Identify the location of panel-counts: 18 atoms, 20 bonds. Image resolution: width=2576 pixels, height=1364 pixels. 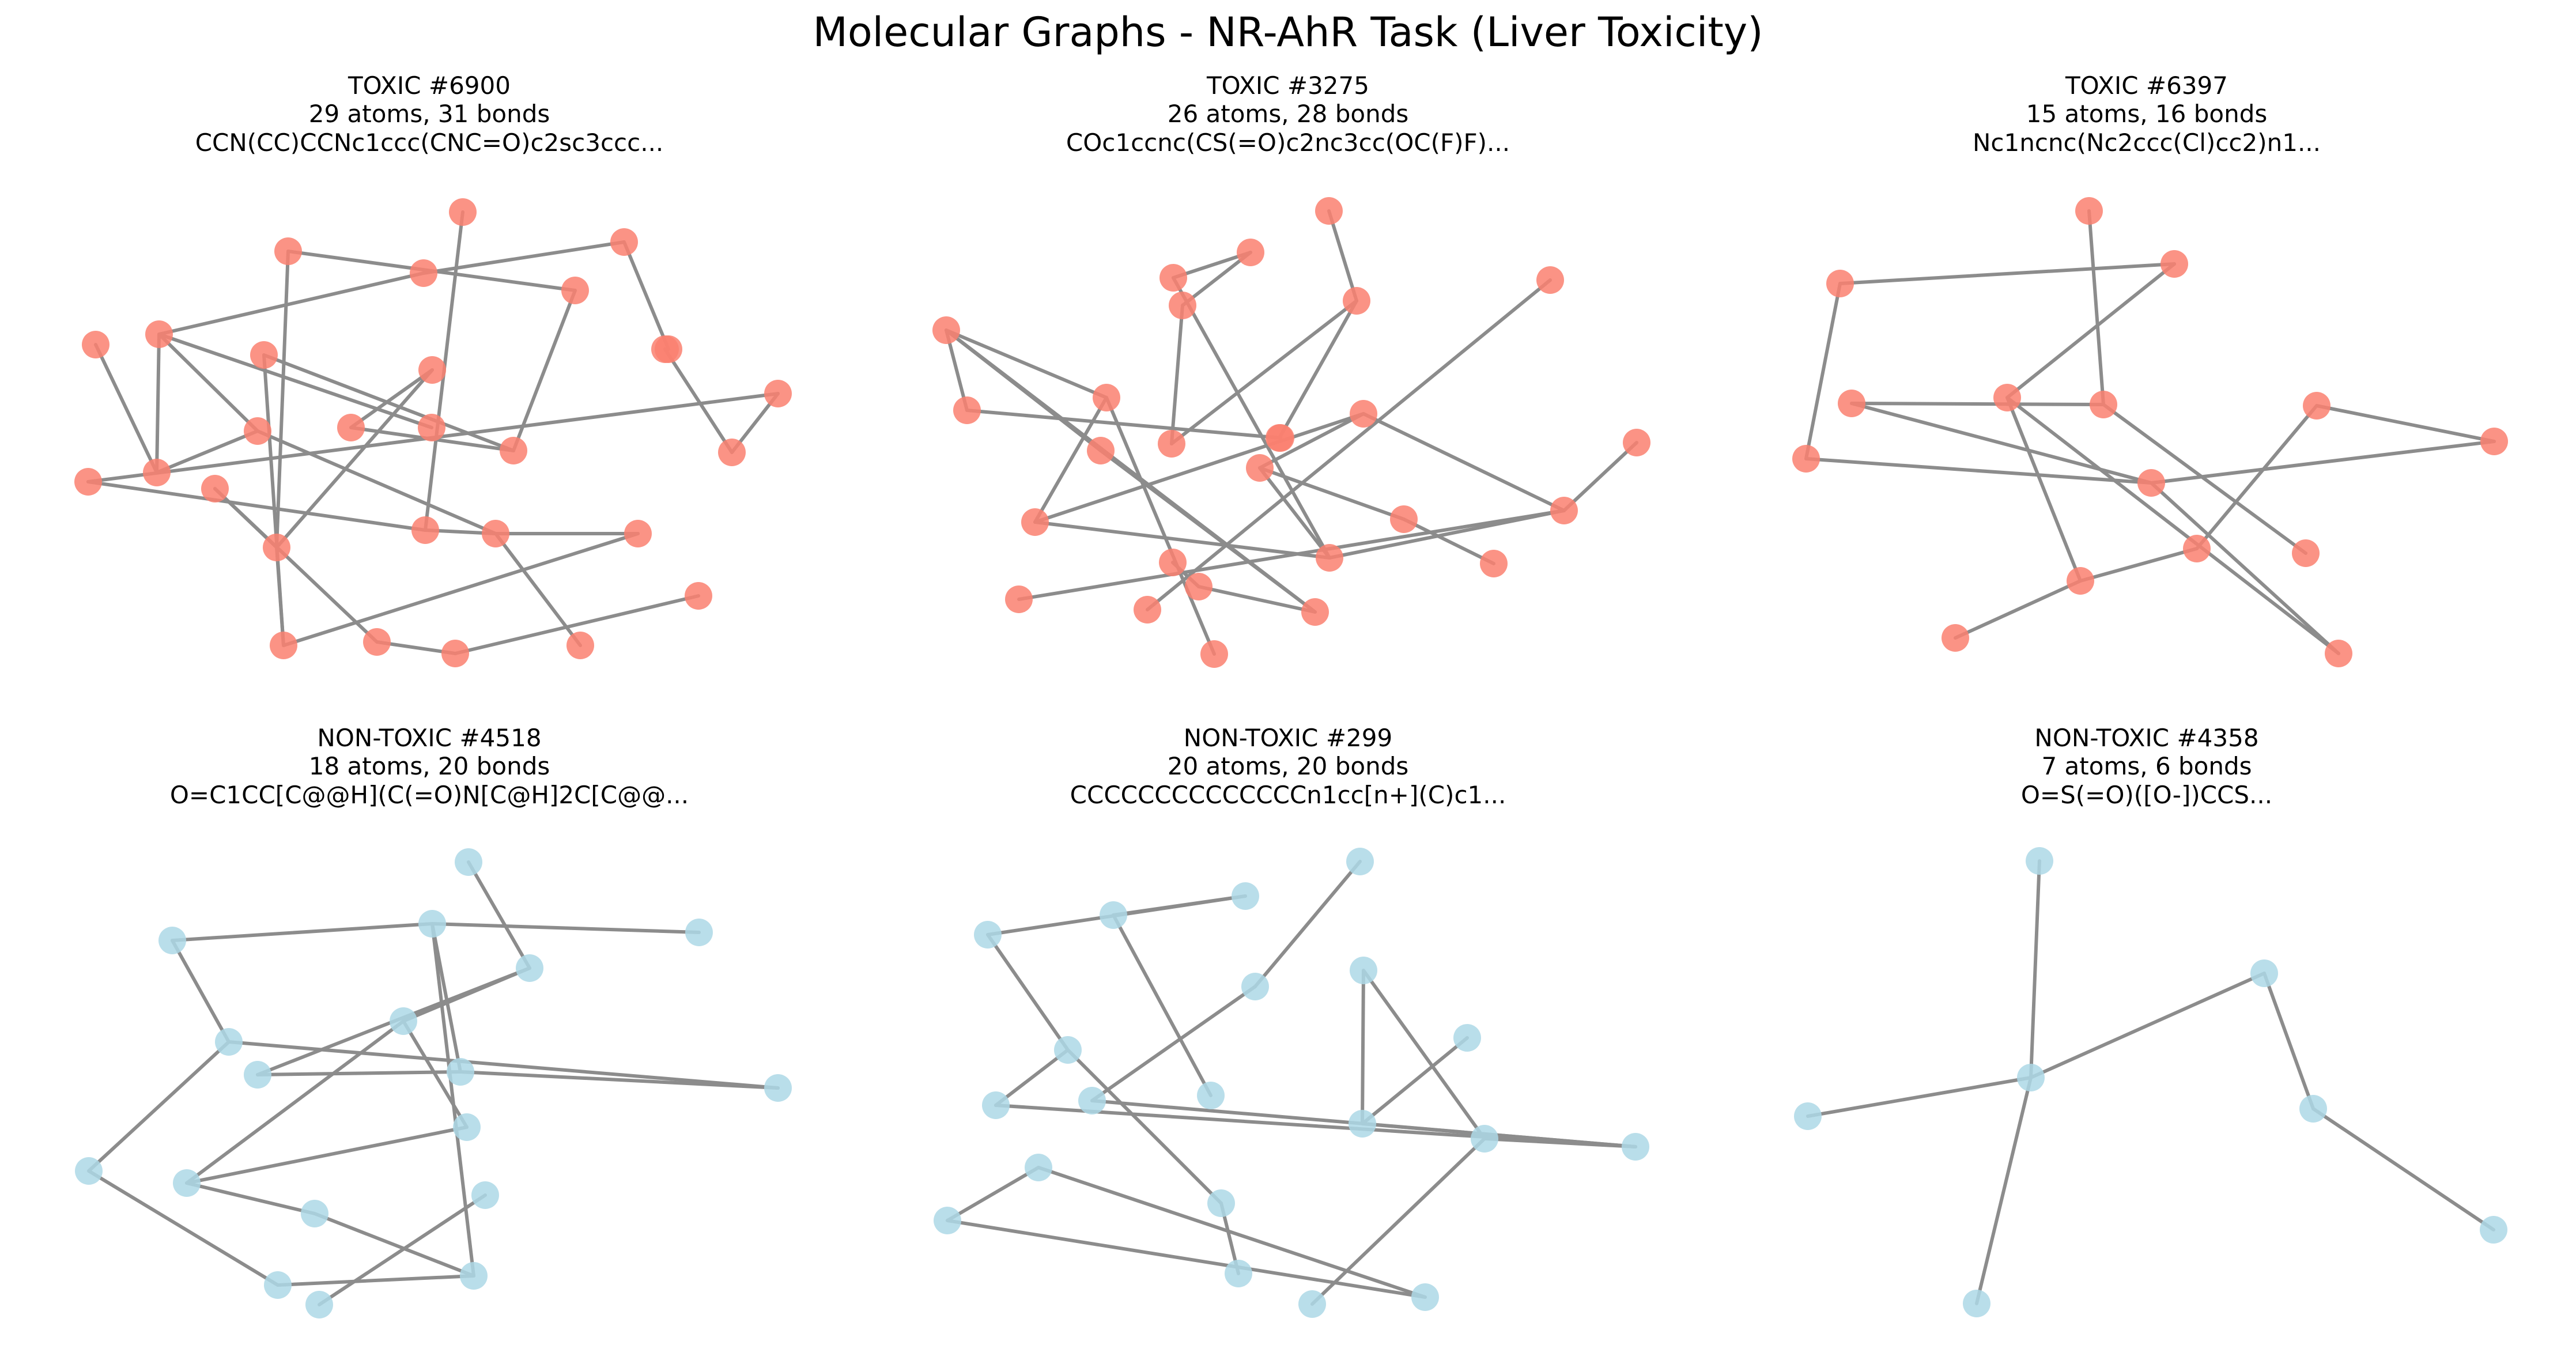
(429, 766).